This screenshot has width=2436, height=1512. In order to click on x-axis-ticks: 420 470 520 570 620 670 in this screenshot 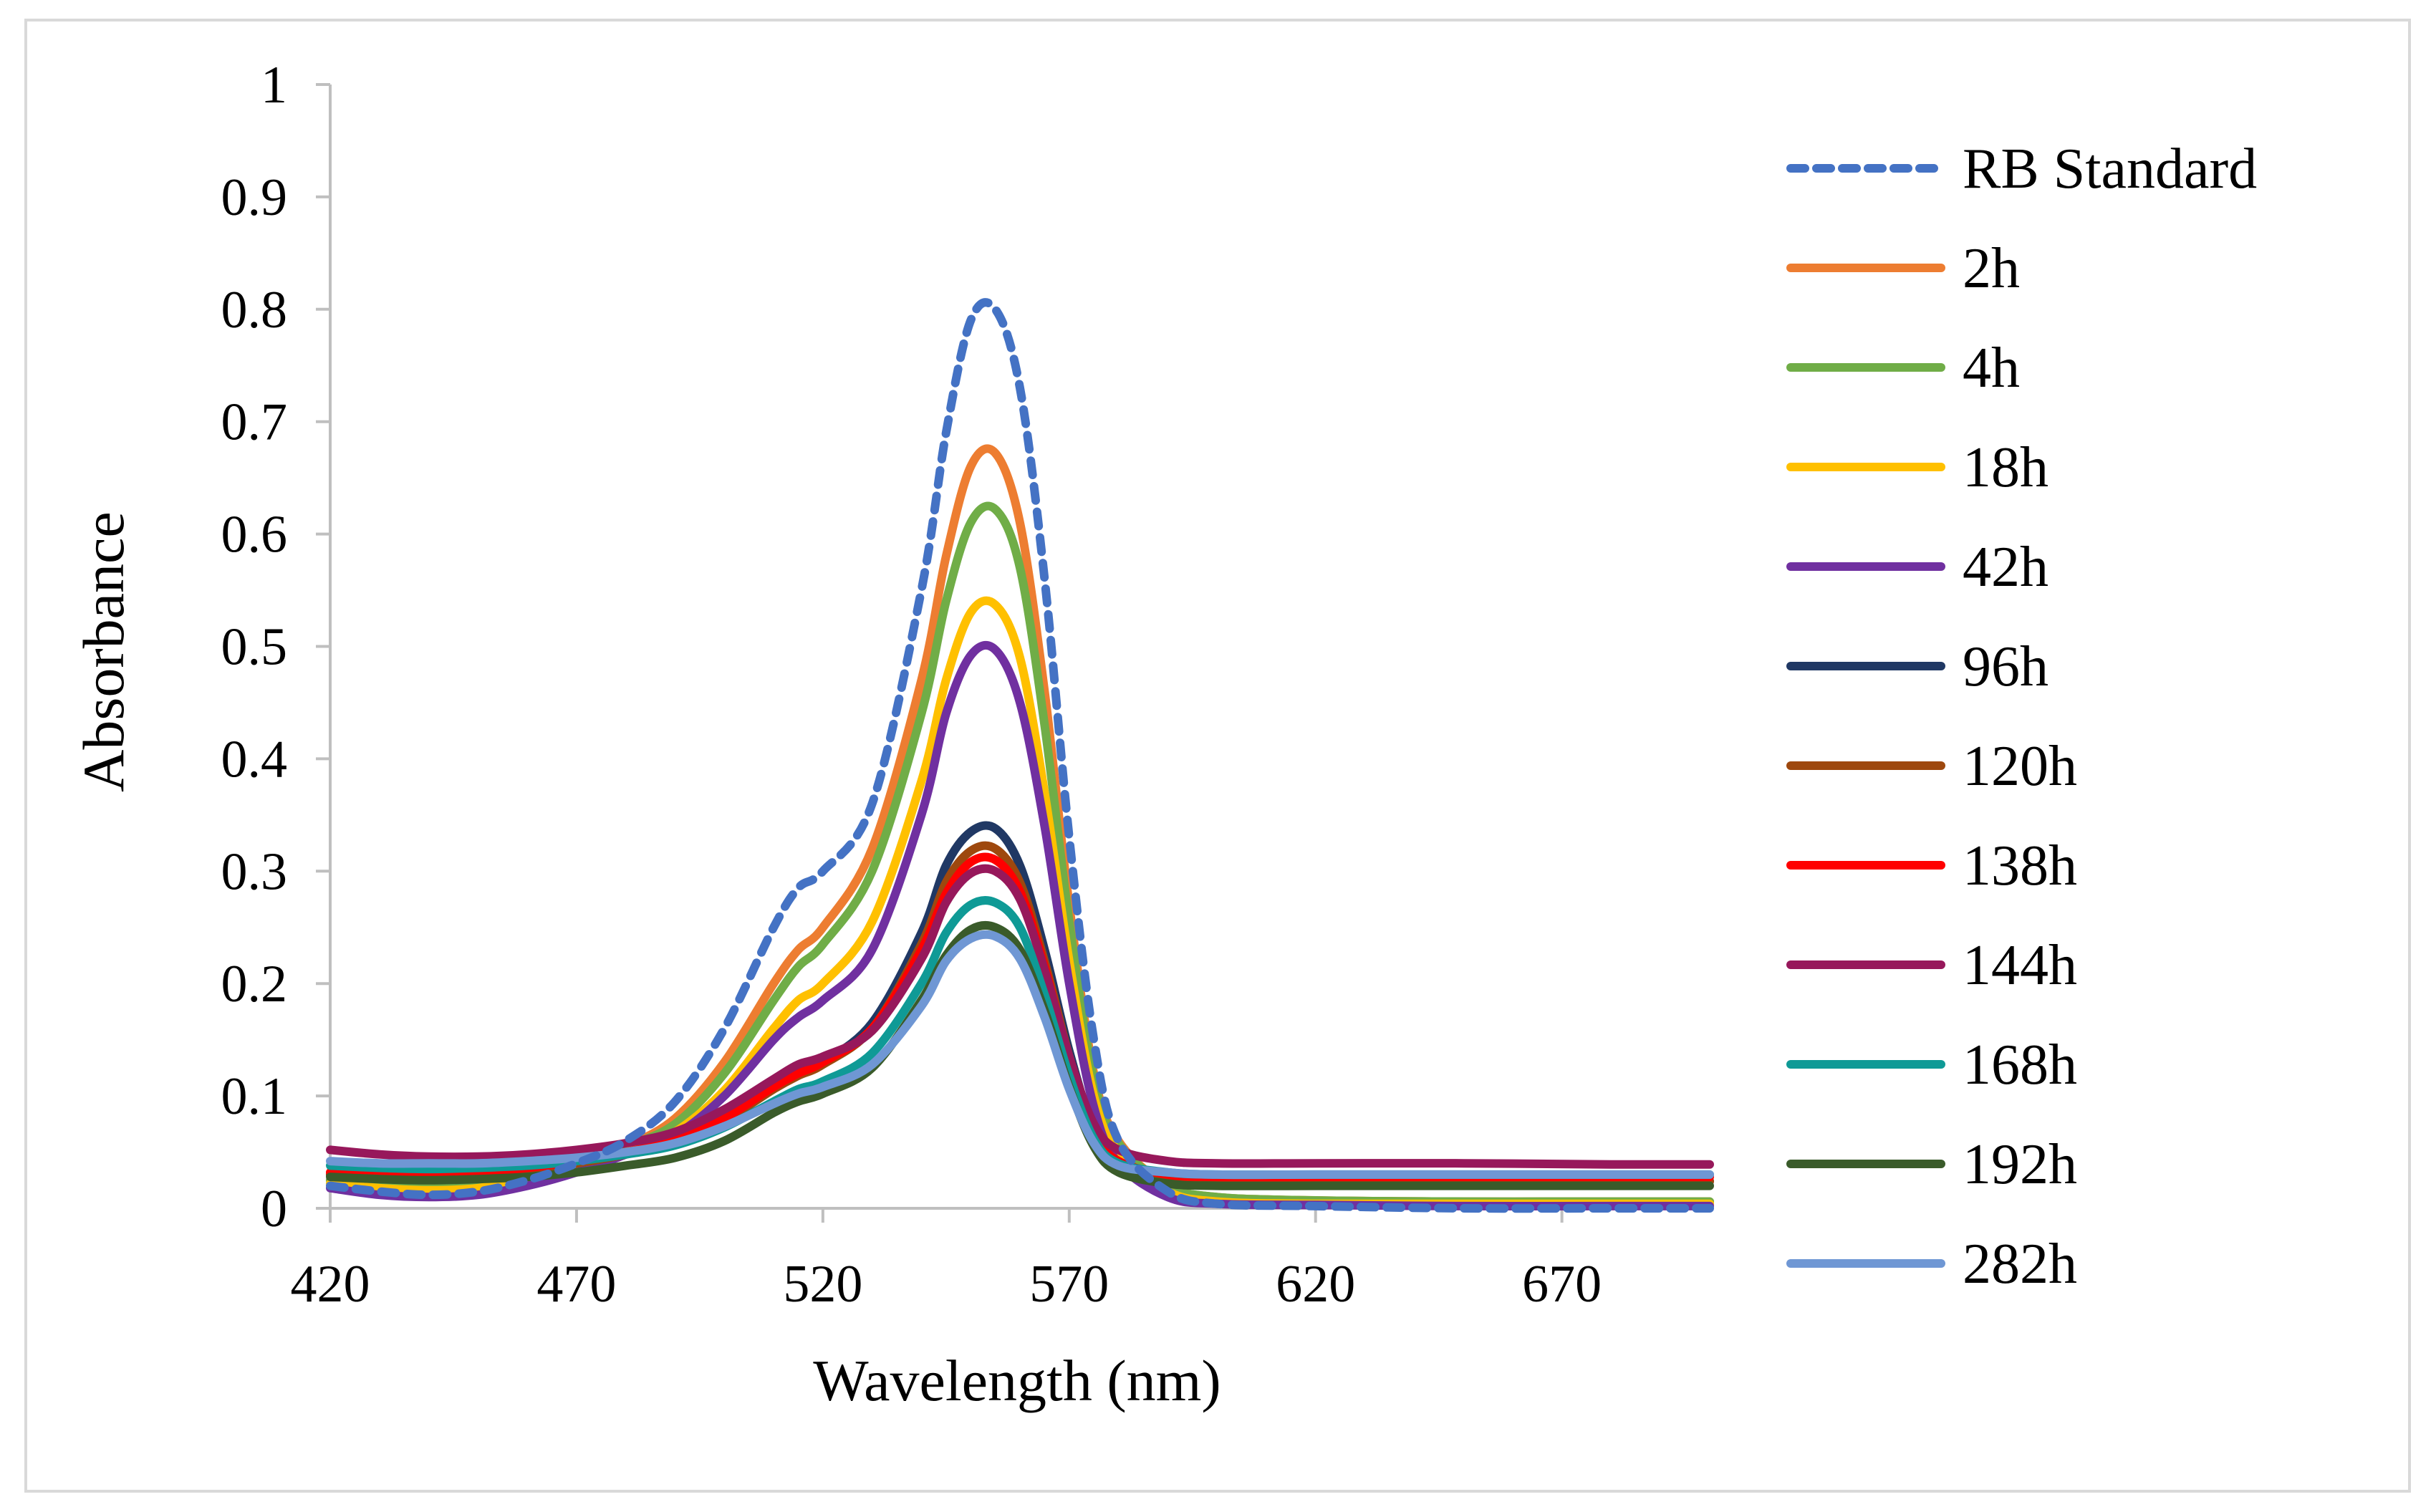, I will do `click(946, 1261)`.